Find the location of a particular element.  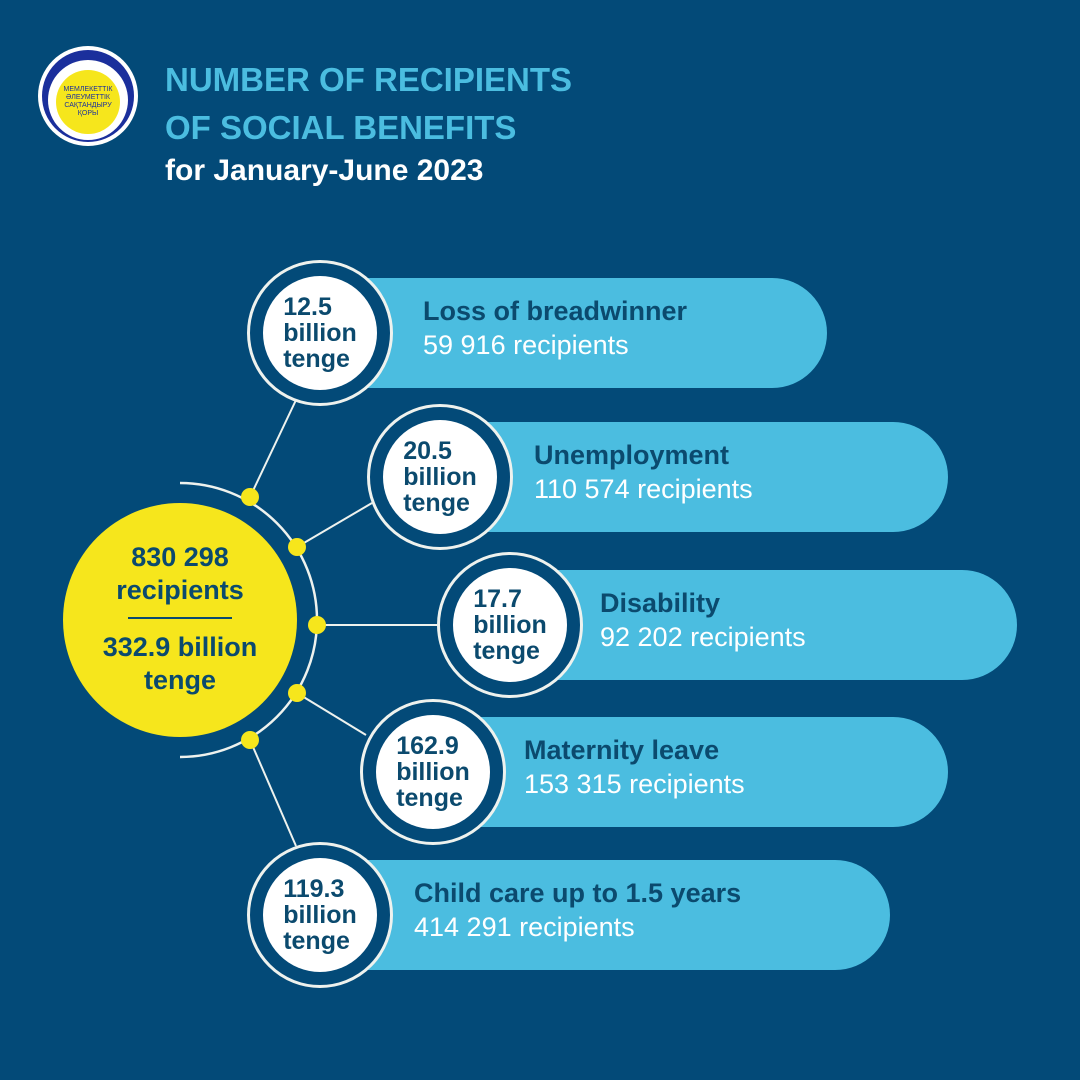

amount-node: 17.7 billion tenge is located at coordinates (510, 625).